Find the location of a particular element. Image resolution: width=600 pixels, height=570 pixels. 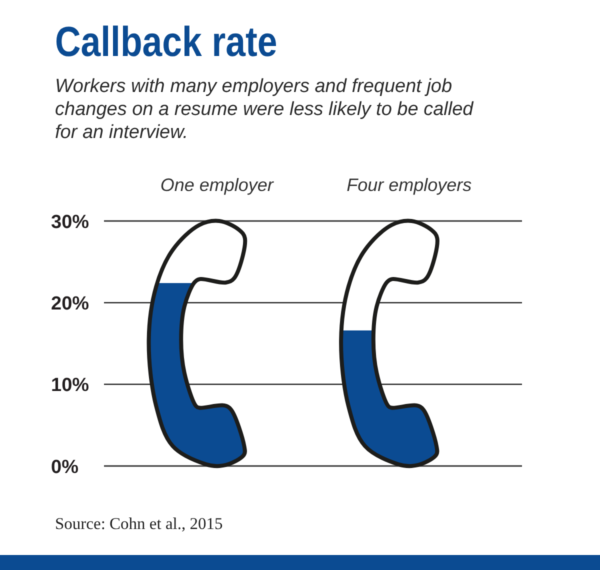

y-tick-label: 30% is located at coordinates (70, 222).